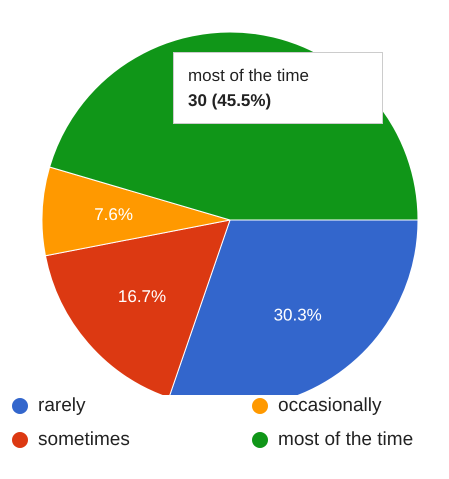 The width and height of the screenshot is (449, 479). I want to click on legend-label: most of the time, so click(346, 440).